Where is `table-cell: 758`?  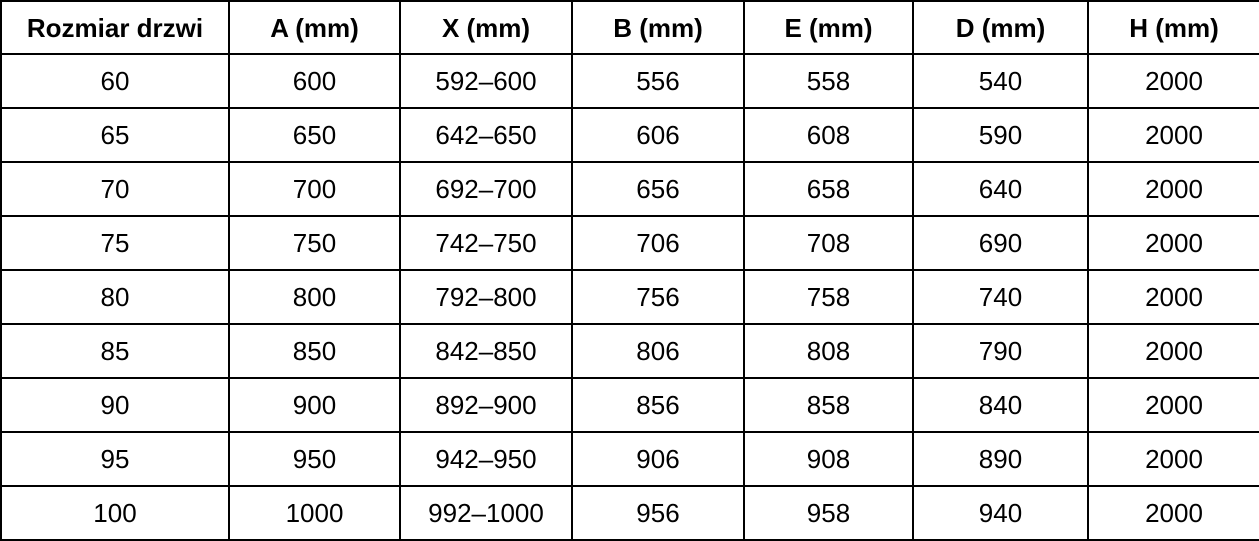 table-cell: 758 is located at coordinates (828, 297).